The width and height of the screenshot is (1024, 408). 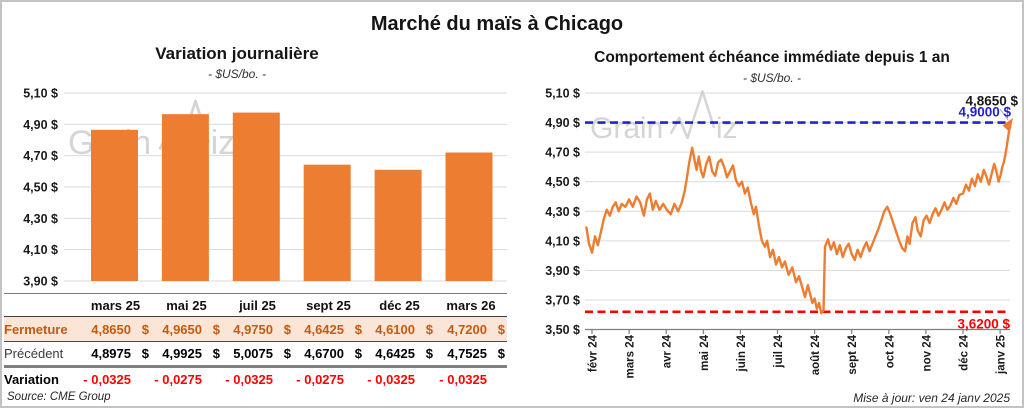 I want to click on table-col-header: mai 25, so click(x=186, y=305).